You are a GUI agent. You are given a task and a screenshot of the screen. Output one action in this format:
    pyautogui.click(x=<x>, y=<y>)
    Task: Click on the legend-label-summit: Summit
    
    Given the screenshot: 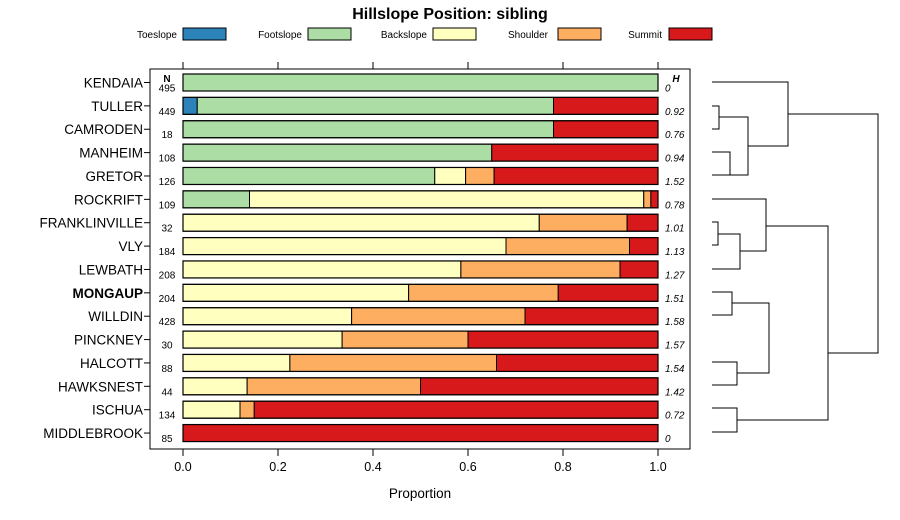 What is the action you would take?
    pyautogui.click(x=645, y=35)
    